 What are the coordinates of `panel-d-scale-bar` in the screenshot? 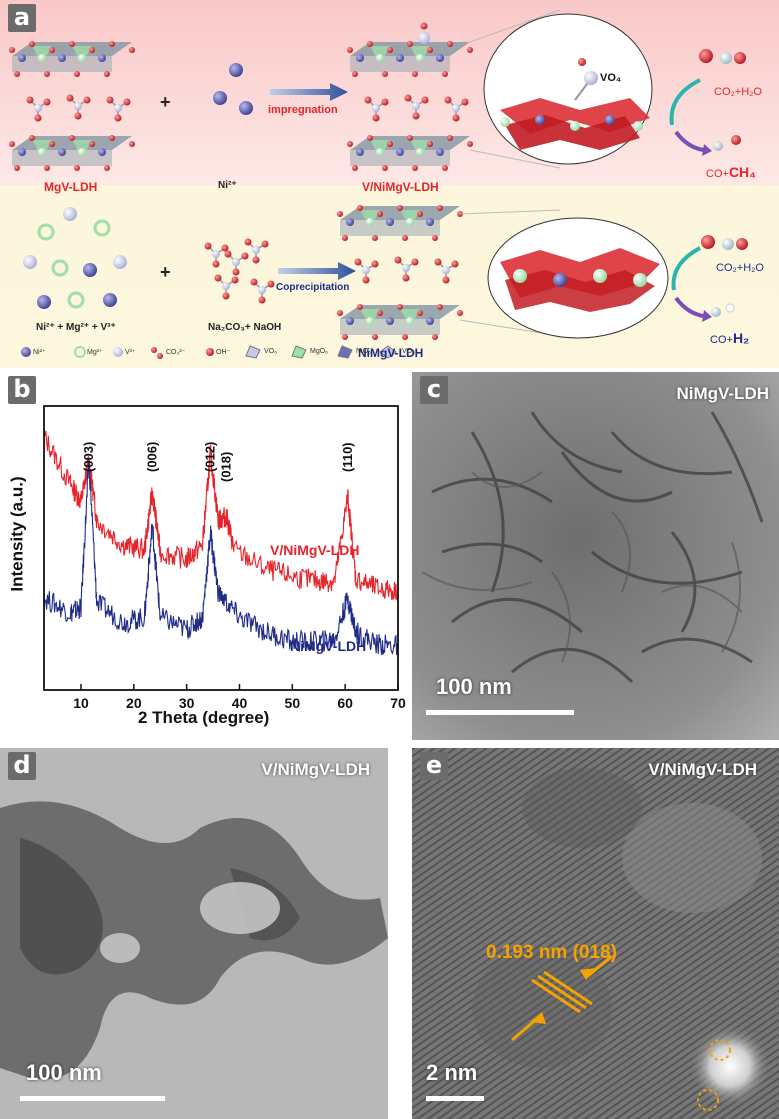 It's located at (92, 1098).